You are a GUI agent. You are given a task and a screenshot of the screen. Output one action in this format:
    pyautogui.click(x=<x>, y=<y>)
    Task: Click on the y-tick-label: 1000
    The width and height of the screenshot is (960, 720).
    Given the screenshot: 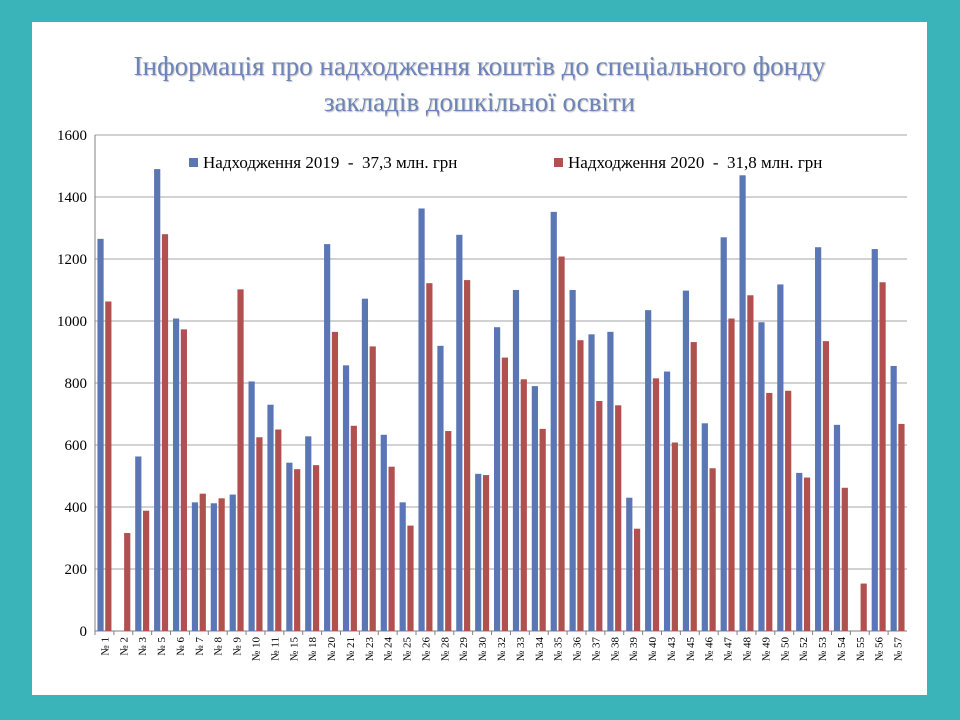 What is the action you would take?
    pyautogui.click(x=72, y=322)
    